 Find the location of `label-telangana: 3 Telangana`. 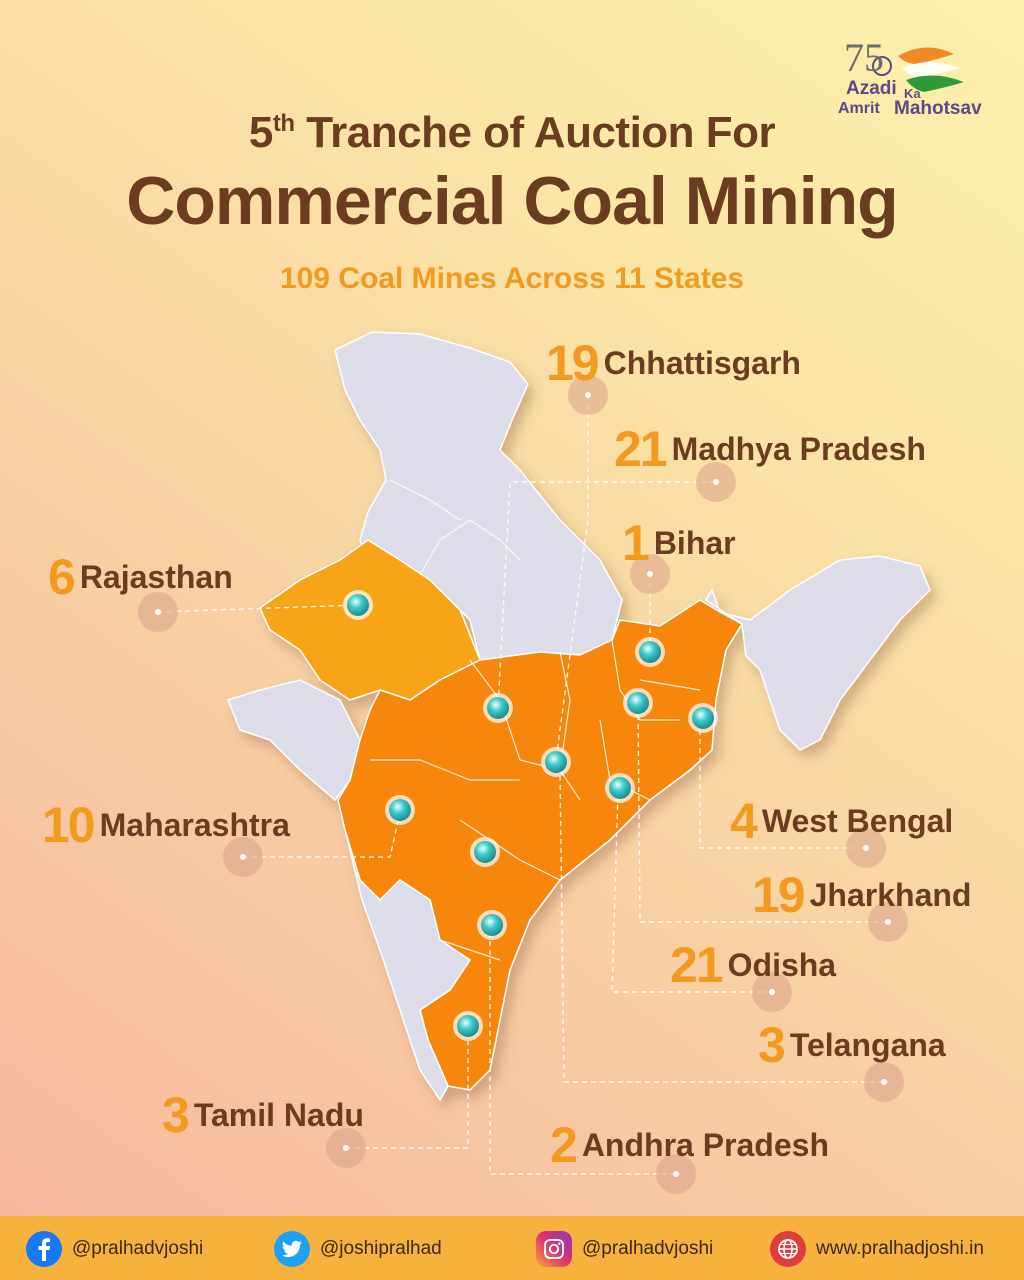

label-telangana: 3 Telangana is located at coordinates (852, 1045).